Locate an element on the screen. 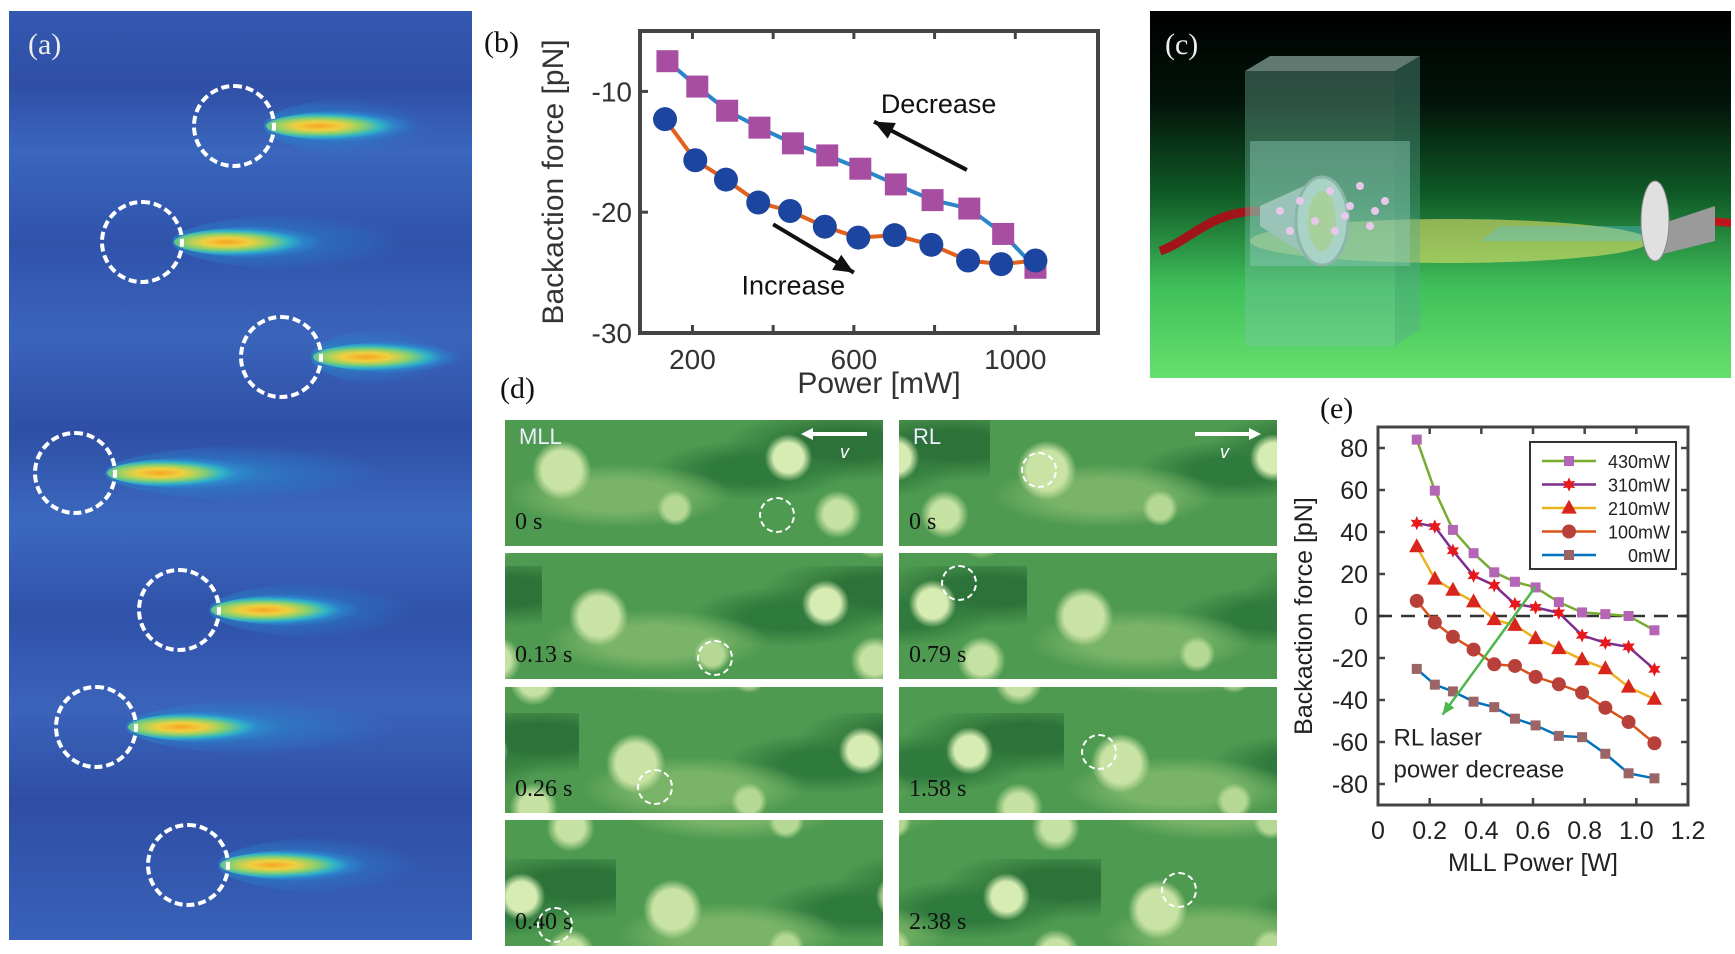  x-tick-label: 0.8 is located at coordinates (1584, 831).